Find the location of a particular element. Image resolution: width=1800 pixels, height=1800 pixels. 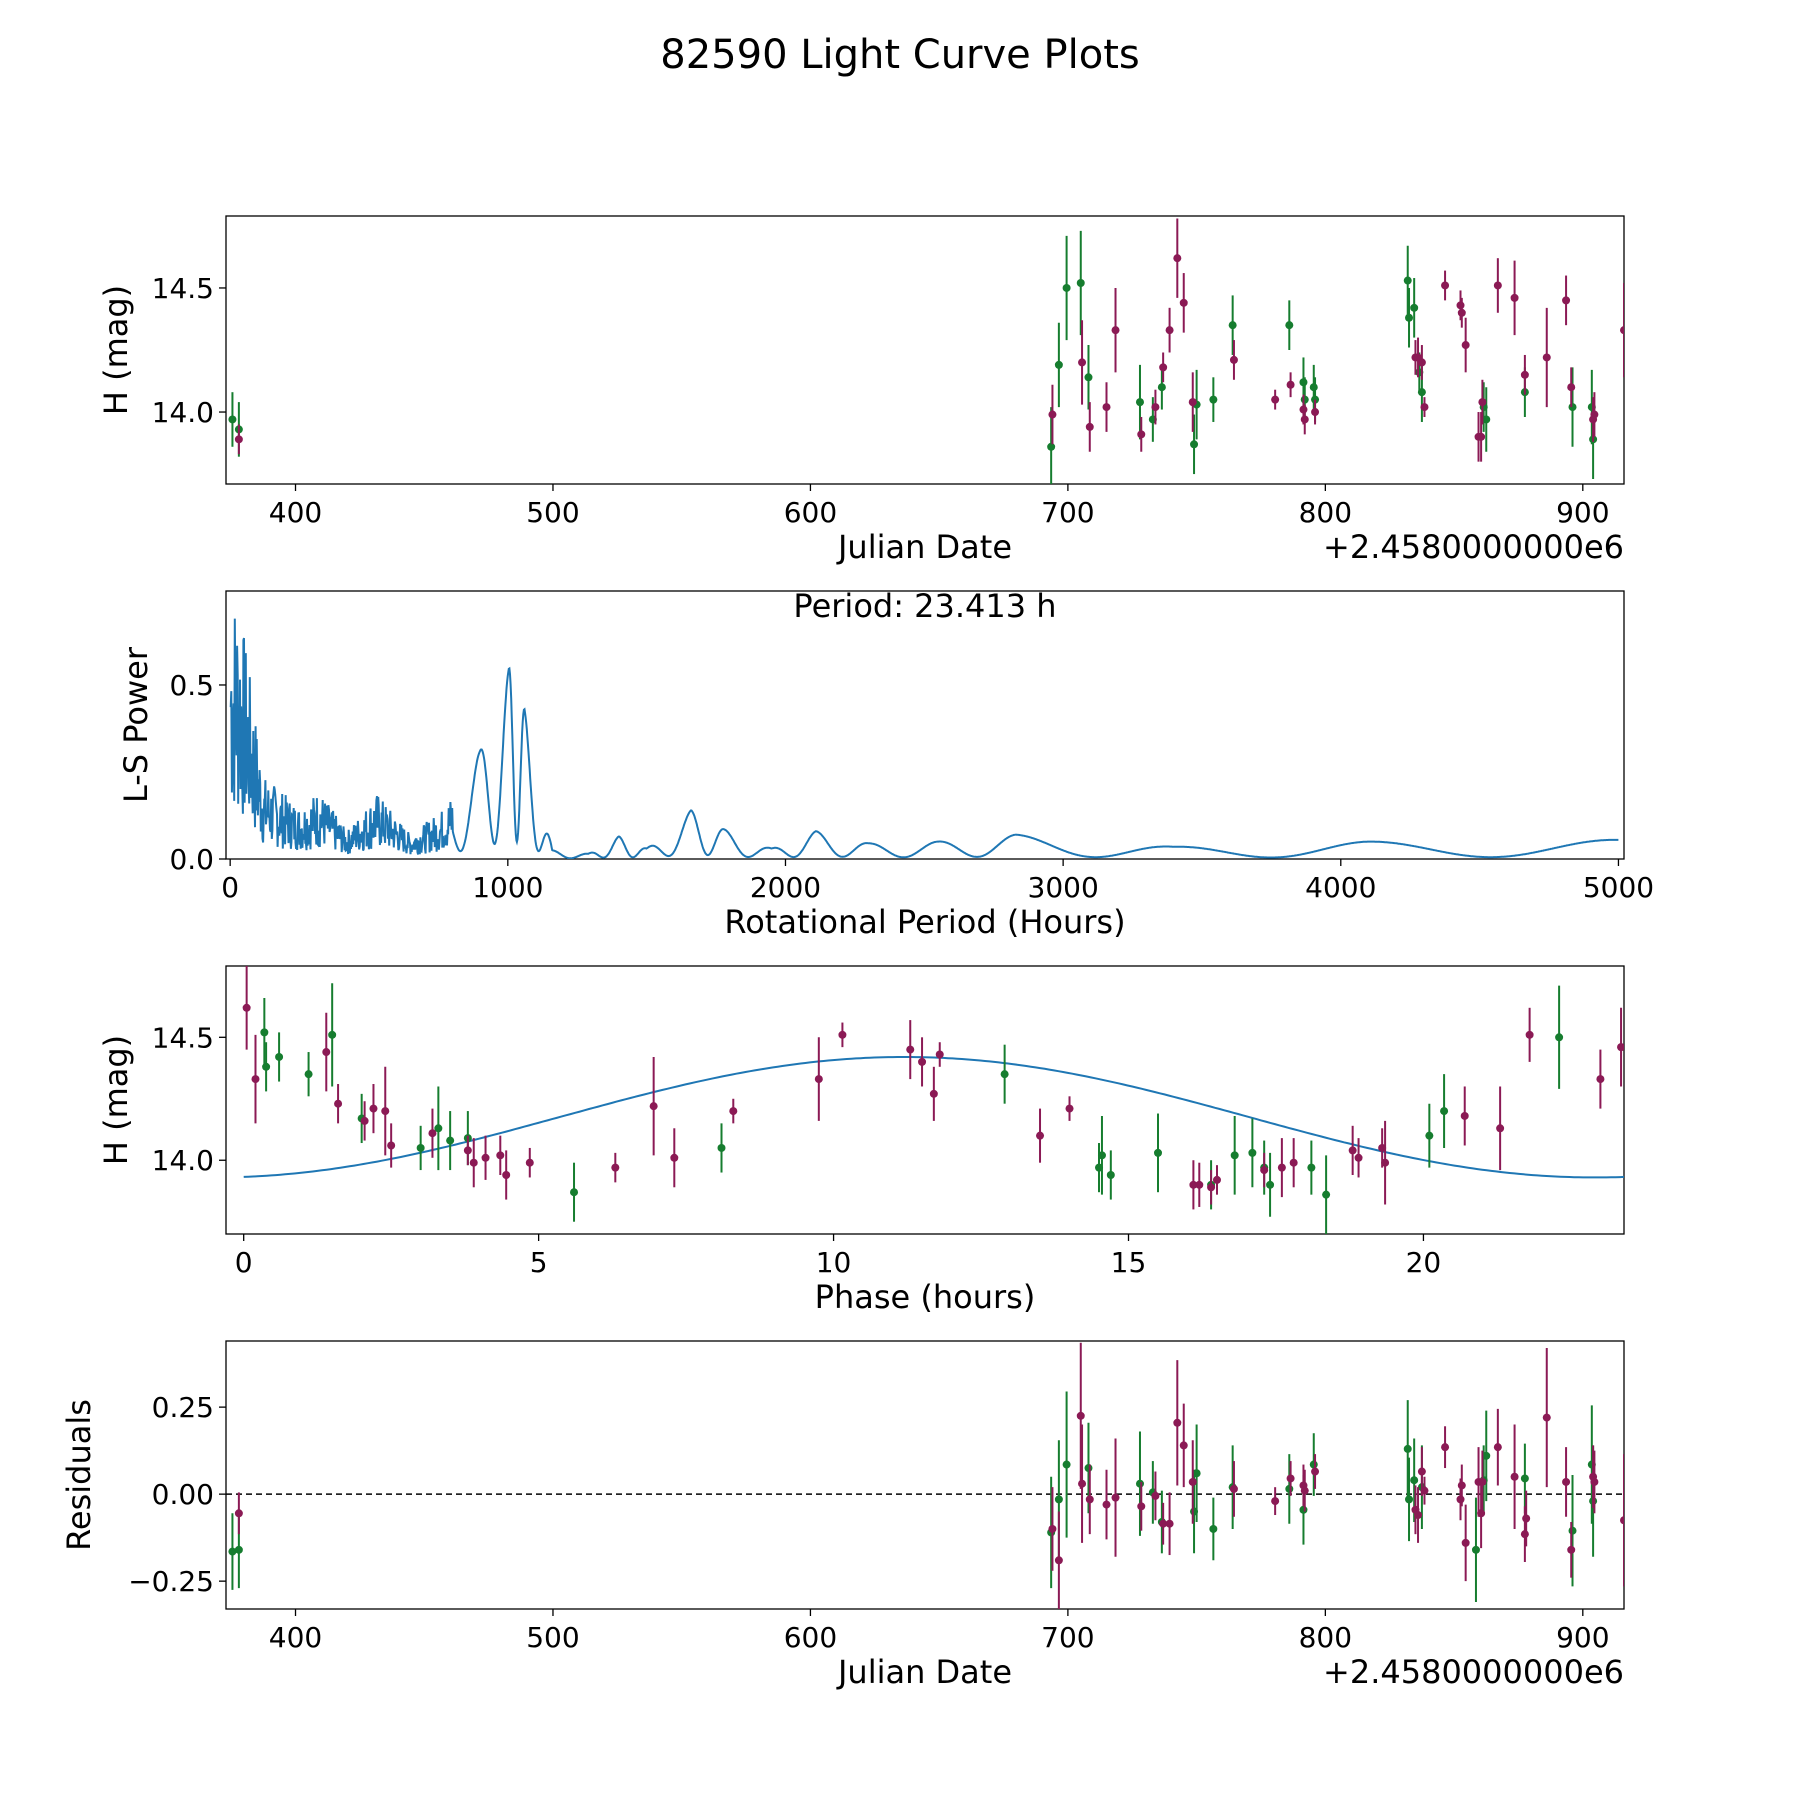

residuals-ticks: 400 500 600 700 800 900 −0.25 0.00 0.25 is located at coordinates (868, 1522).